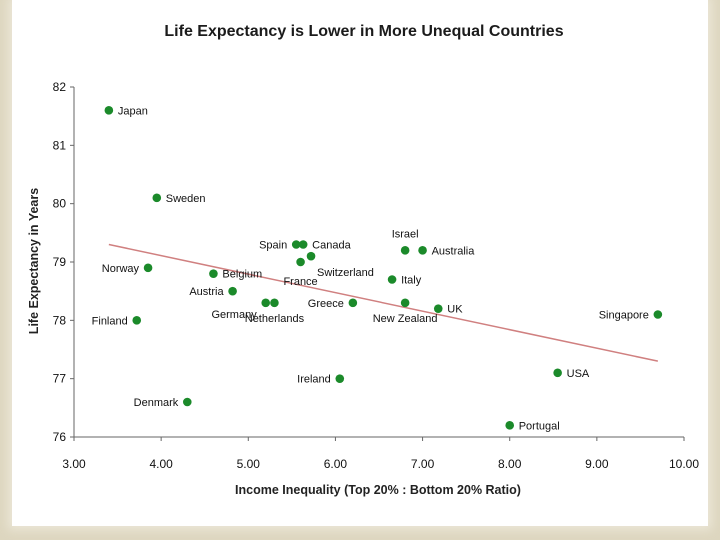 This screenshot has height=540, width=720. Describe the element at coordinates (249, 464) in the screenshot. I see `x-tick-label: 5.00` at that location.